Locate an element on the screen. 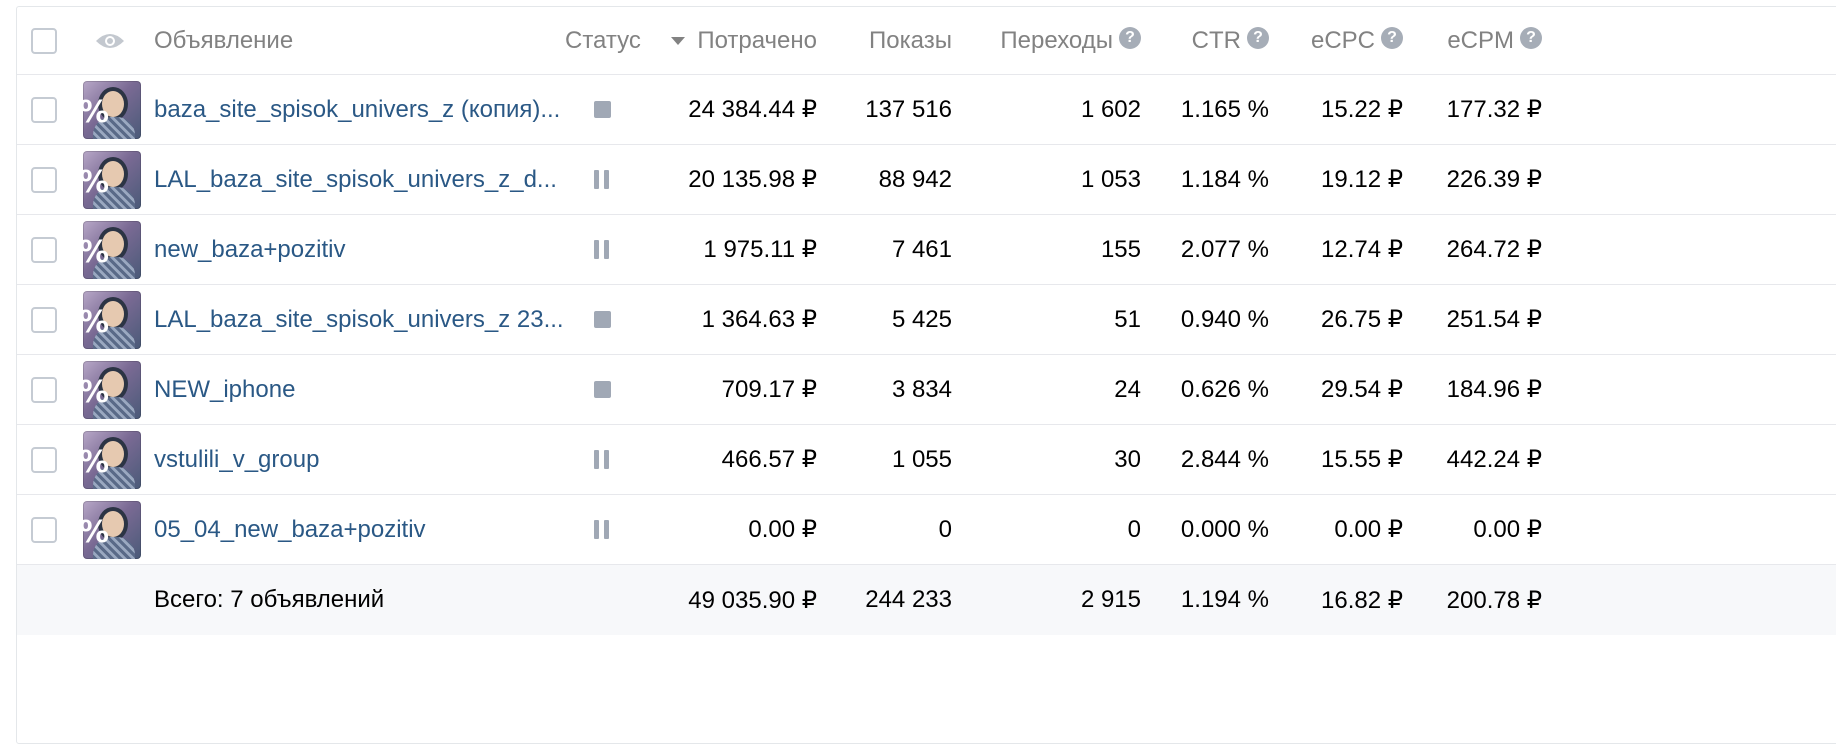 The image size is (1836, 748). spent-value: 0.00 ₽ is located at coordinates (782, 529).